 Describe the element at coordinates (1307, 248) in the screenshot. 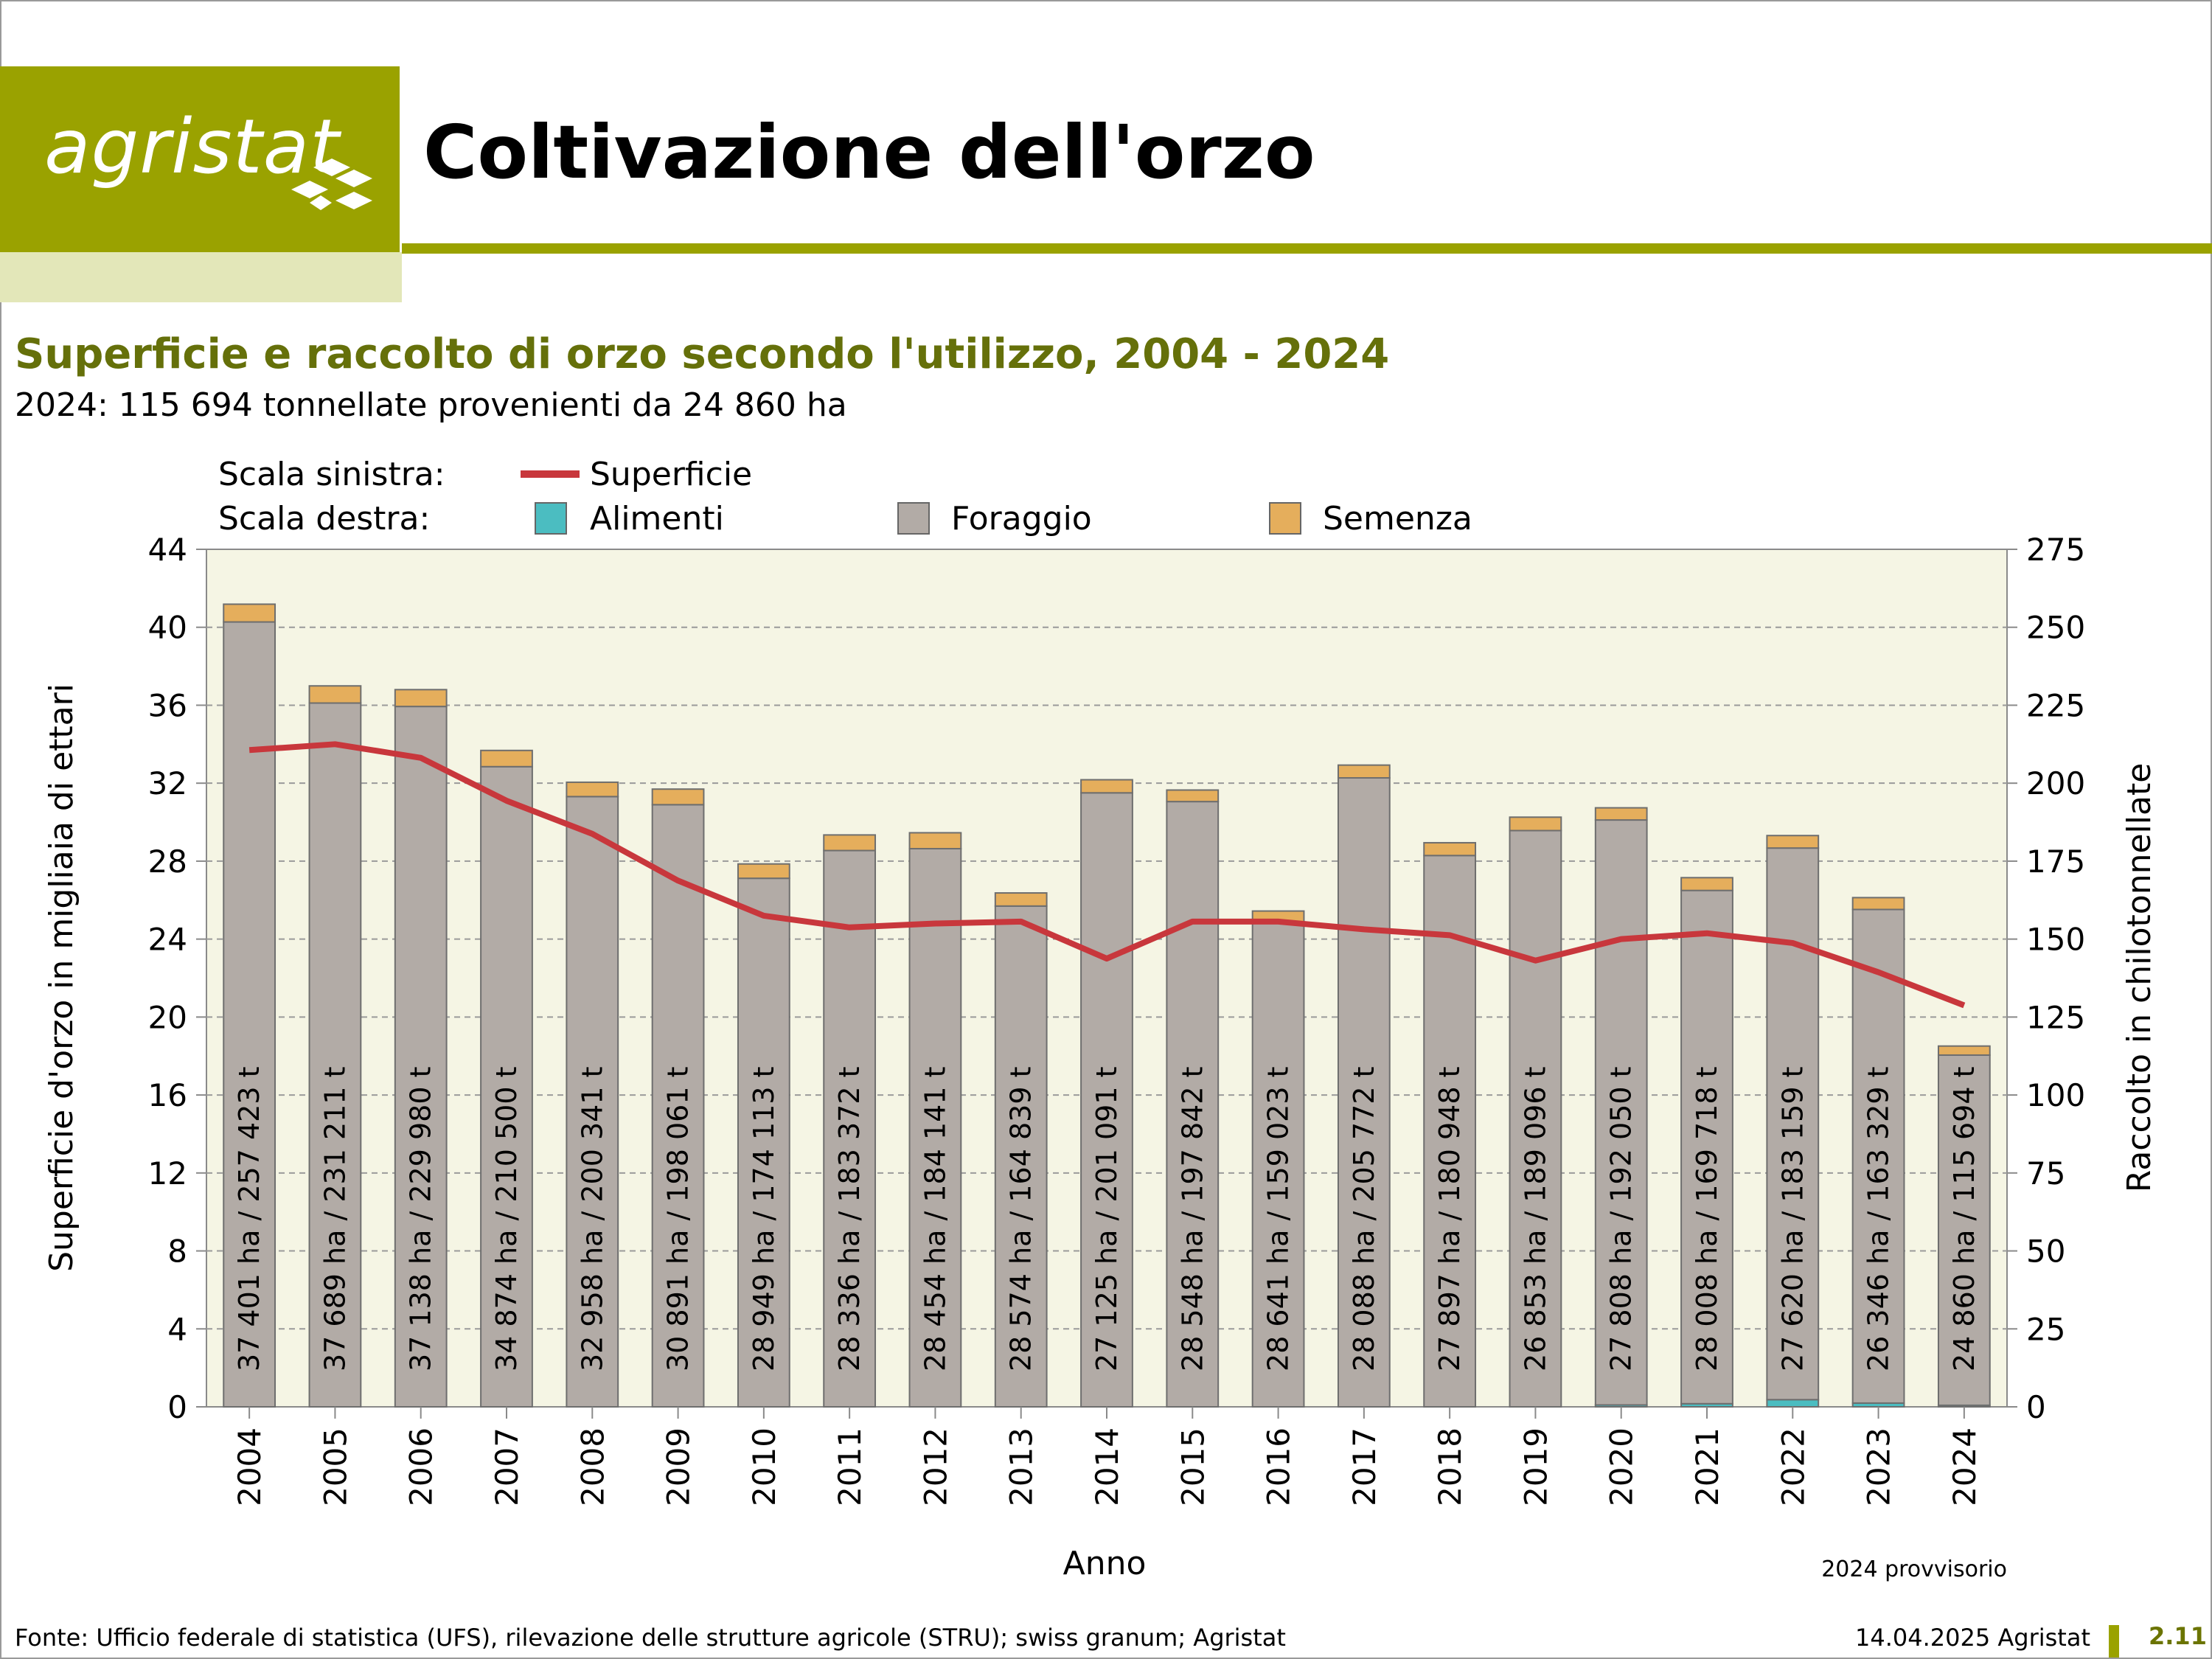

I see `header-rule` at that location.